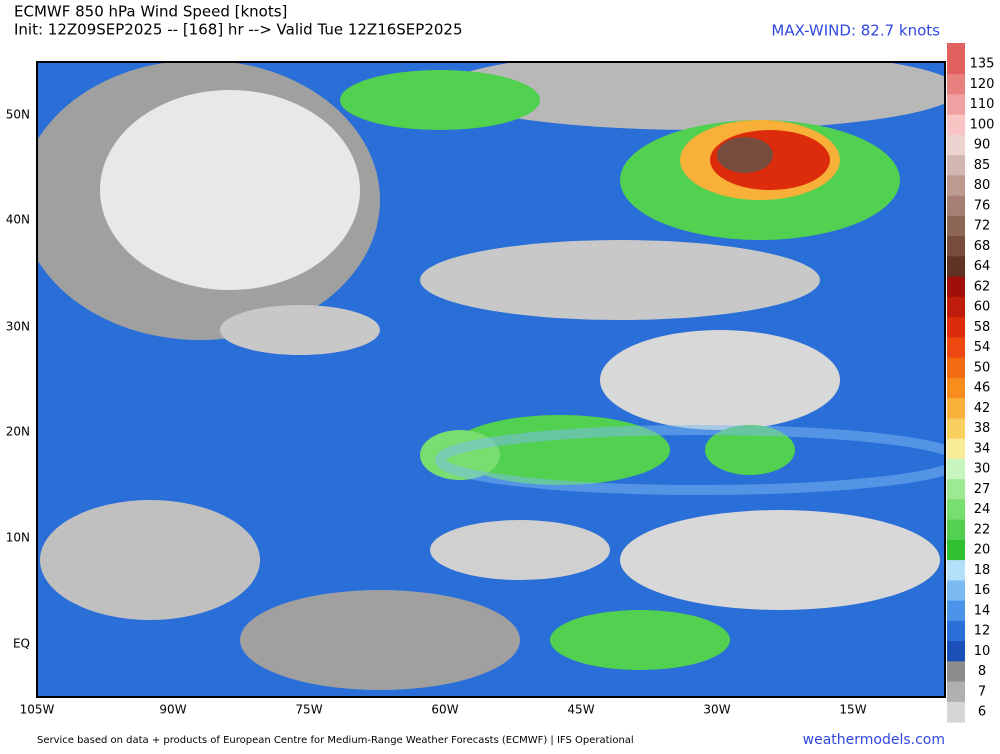 This screenshot has width=1000, height=754. What do you see at coordinates (18, 538) in the screenshot?
I see `lat-label: 10N` at bounding box center [18, 538].